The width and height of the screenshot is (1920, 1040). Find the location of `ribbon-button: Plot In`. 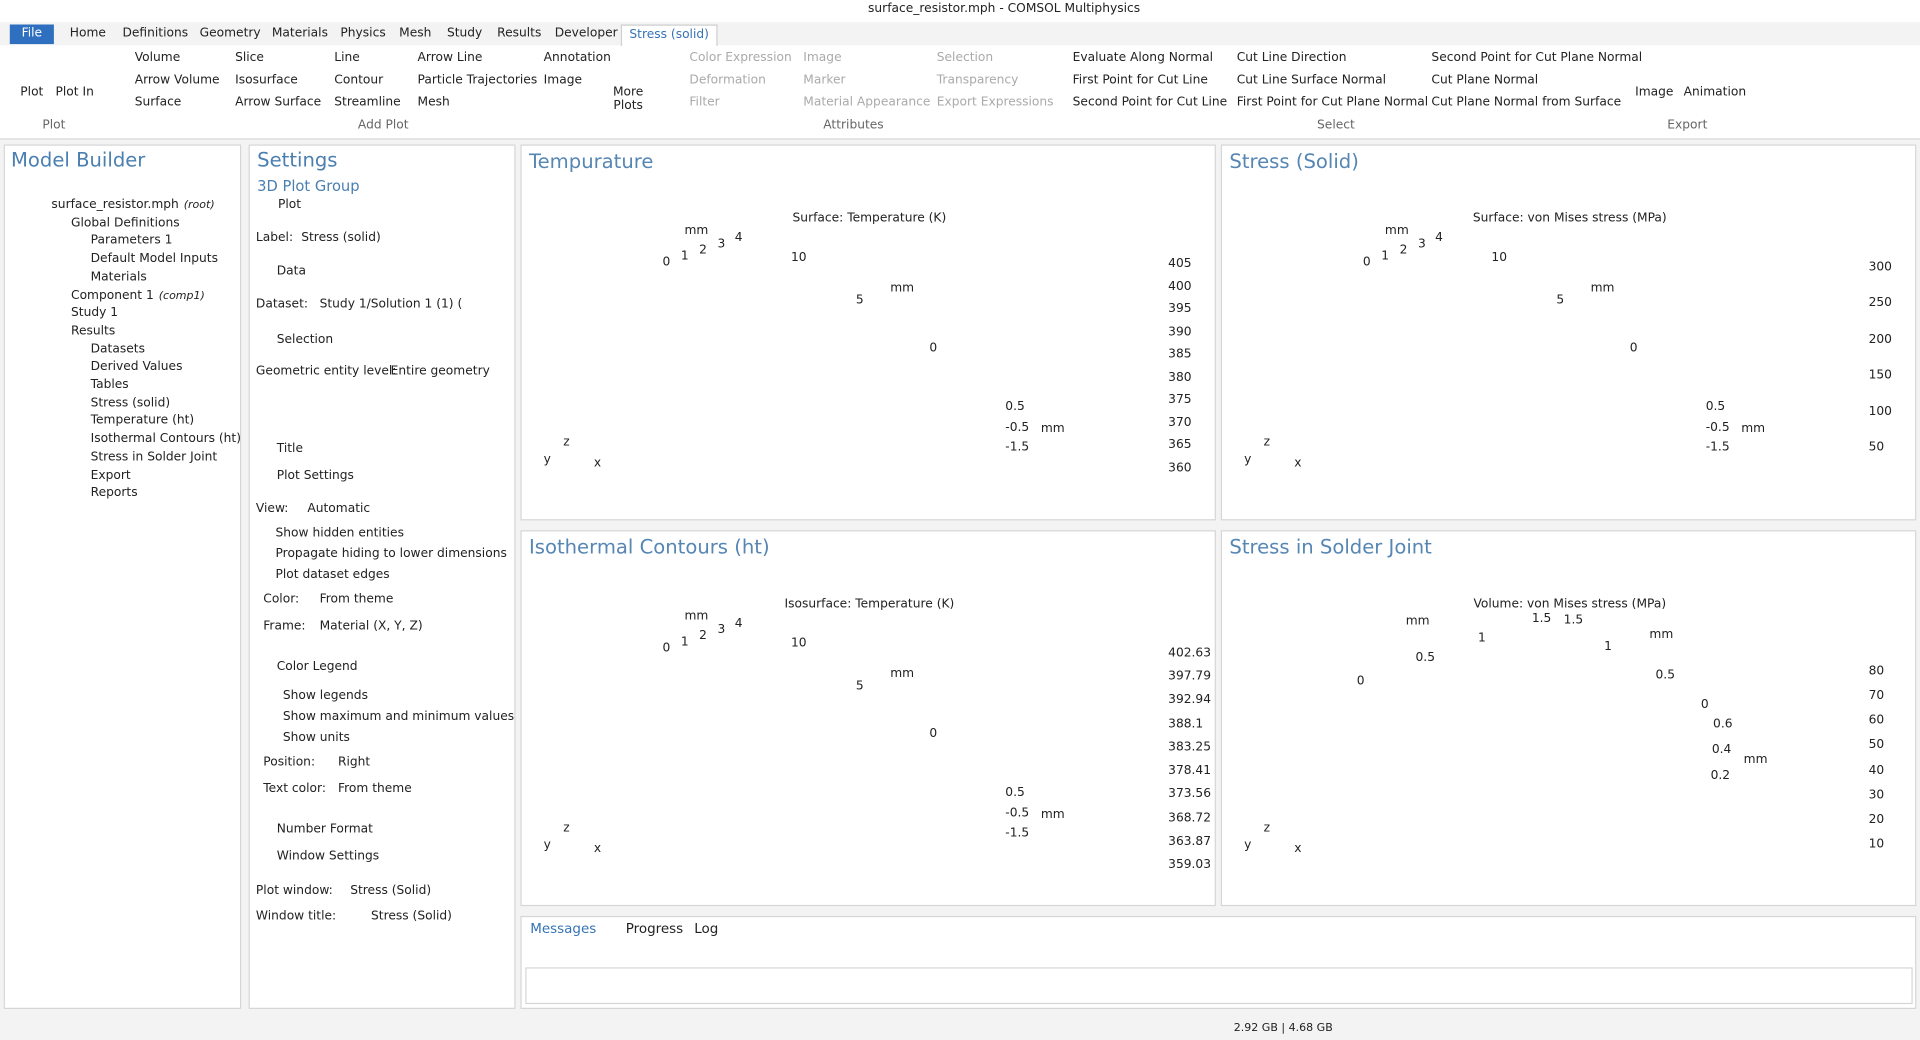

ribbon-button: Plot In is located at coordinates (74, 92).